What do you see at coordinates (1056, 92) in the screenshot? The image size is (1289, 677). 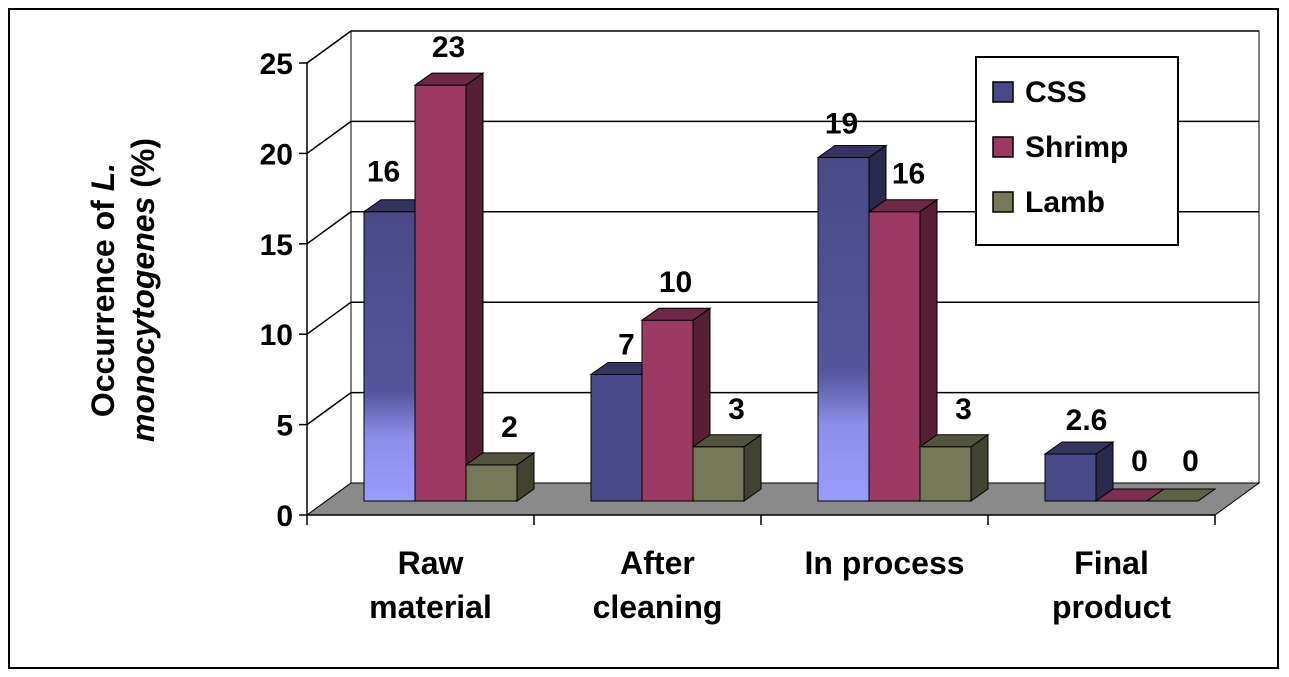 I see `legend-label: CSS` at bounding box center [1056, 92].